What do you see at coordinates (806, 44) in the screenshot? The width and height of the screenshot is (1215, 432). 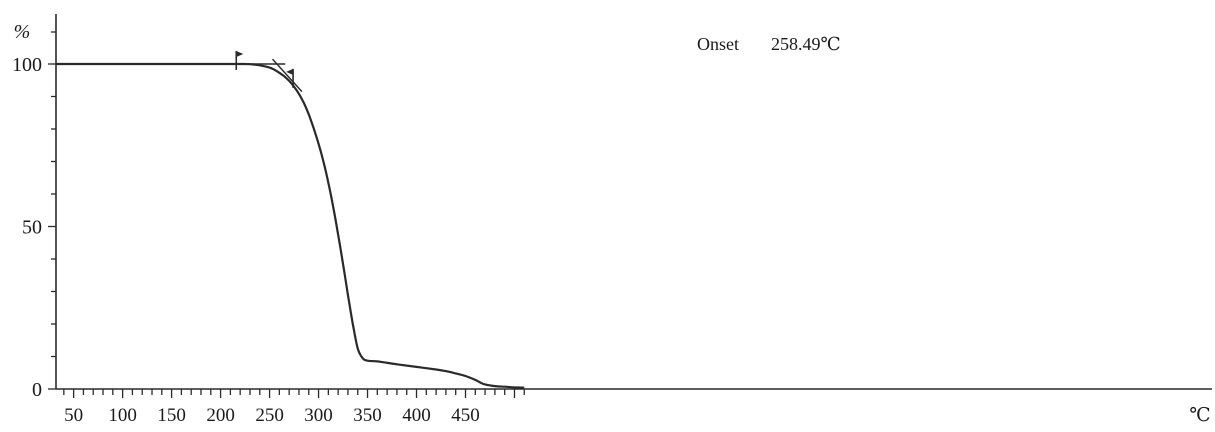 I see `onset-value: 258.49℃` at bounding box center [806, 44].